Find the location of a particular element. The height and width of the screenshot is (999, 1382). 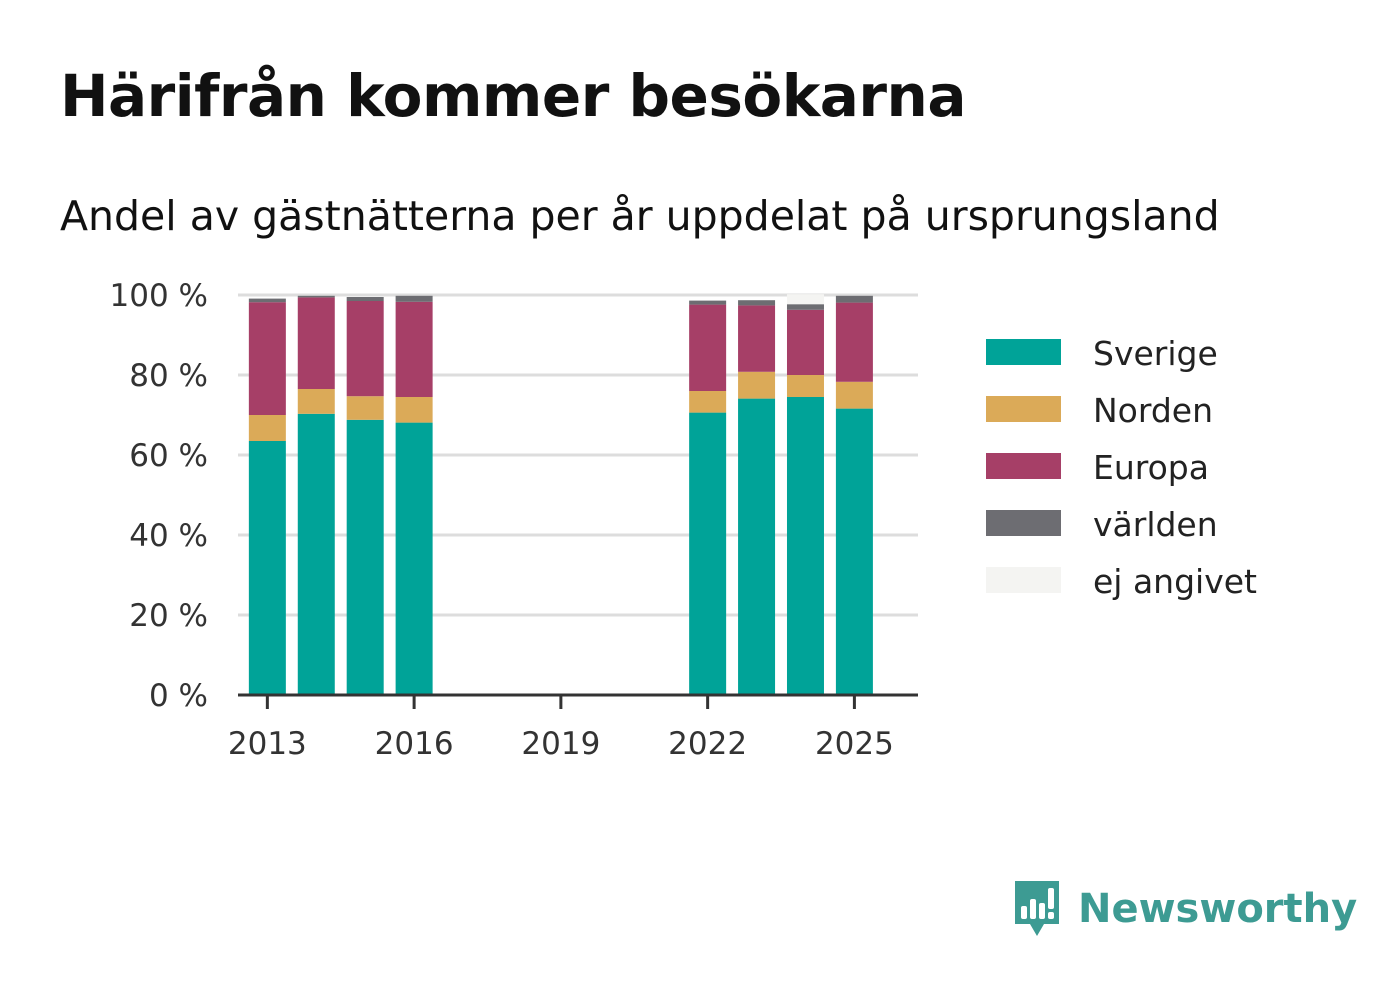

bar-segment-sverige-2015 is located at coordinates (365, 557).